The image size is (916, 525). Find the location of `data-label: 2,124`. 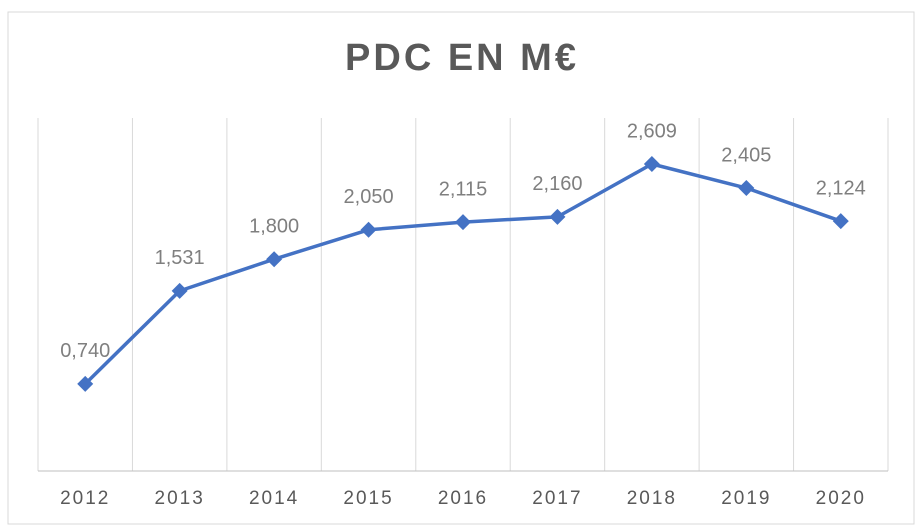

data-label: 2,124 is located at coordinates (841, 188).